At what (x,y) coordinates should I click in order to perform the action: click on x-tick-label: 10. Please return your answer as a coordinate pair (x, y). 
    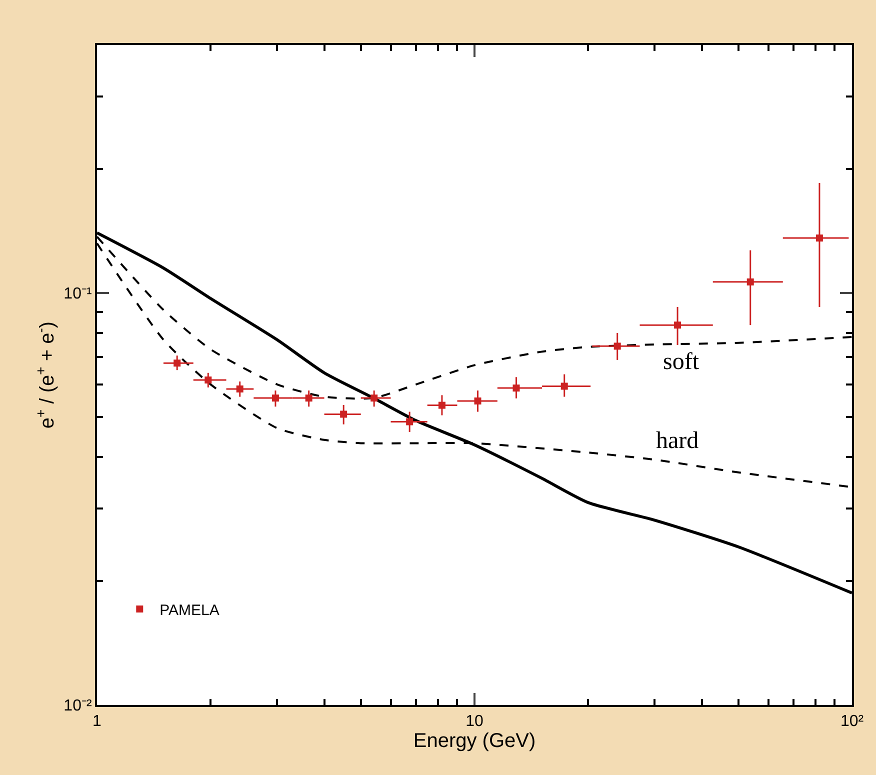
    Looking at the image, I should click on (475, 721).